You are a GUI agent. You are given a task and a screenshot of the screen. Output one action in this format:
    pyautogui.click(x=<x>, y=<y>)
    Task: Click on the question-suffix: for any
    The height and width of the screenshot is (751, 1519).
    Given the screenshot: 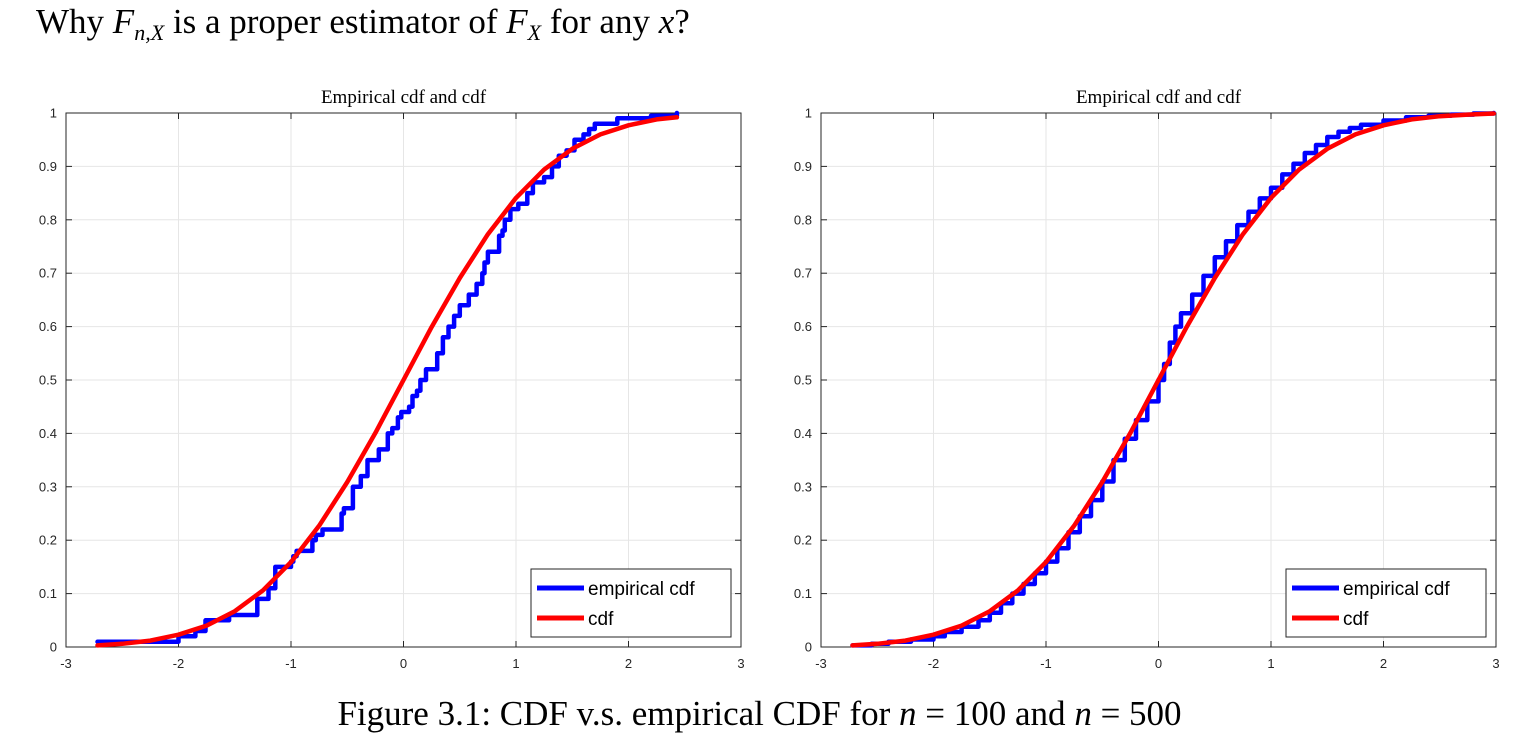 What is the action you would take?
    pyautogui.click(x=599, y=21)
    